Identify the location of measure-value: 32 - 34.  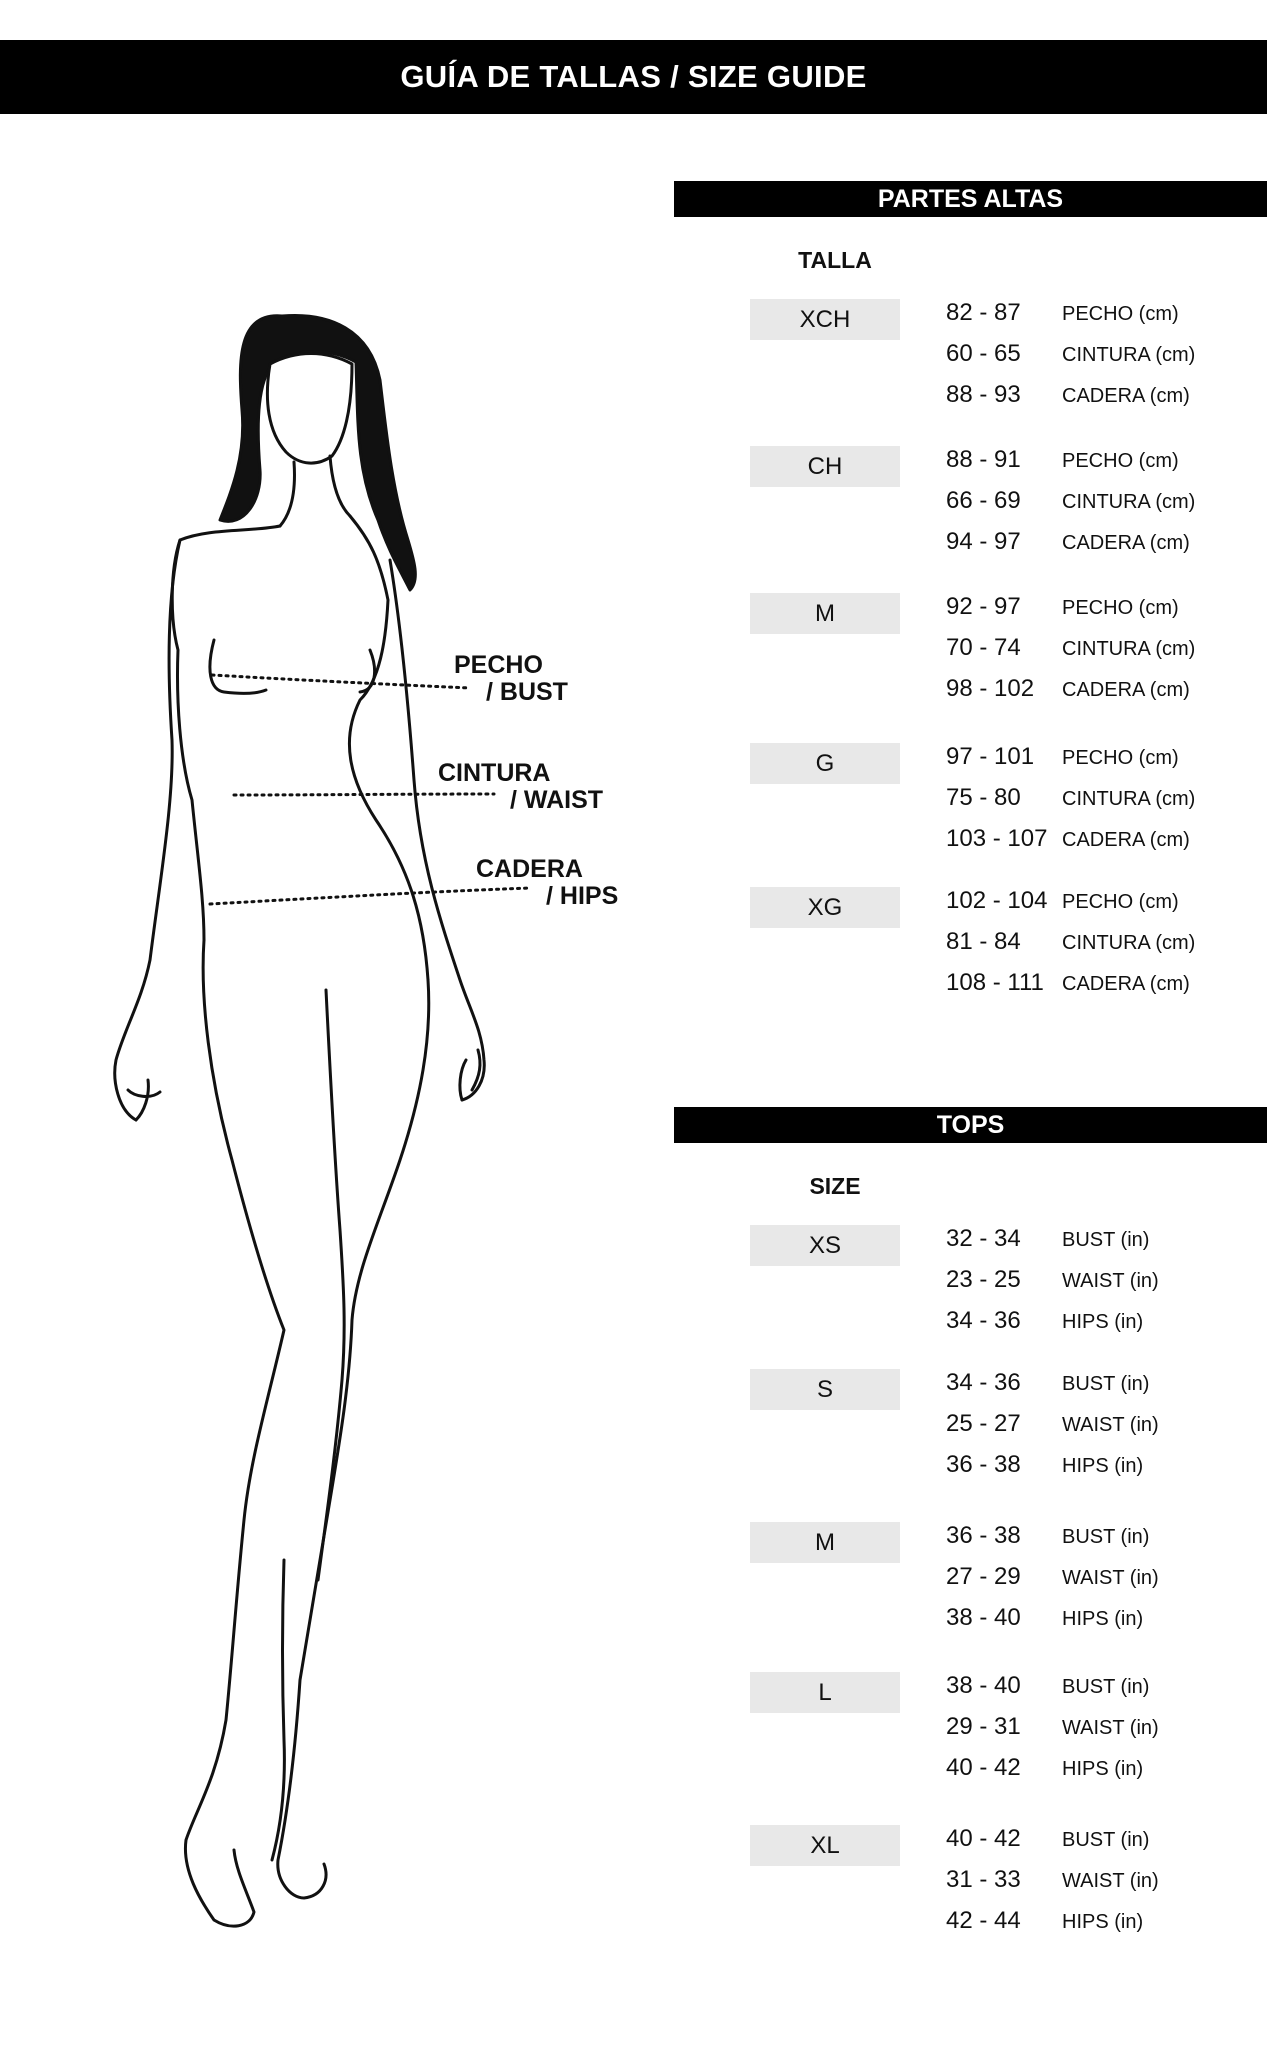
(983, 1238).